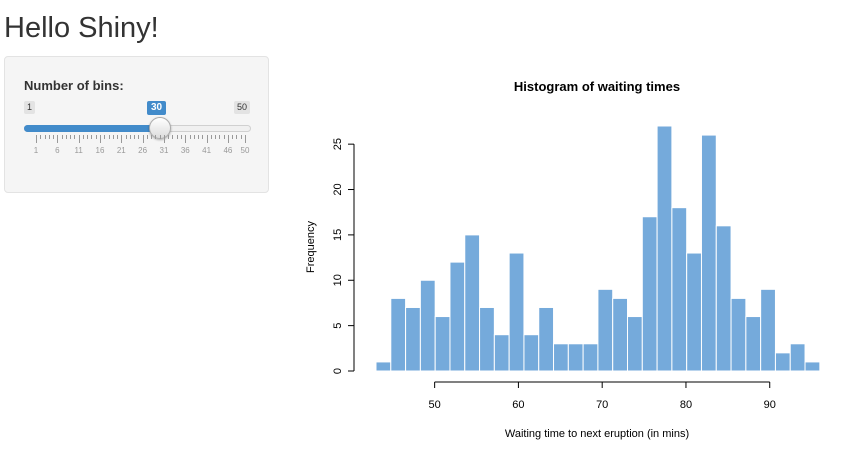 The image size is (866, 462). Describe the element at coordinates (78, 150) in the screenshot. I see `slider-tick-label: 11` at that location.